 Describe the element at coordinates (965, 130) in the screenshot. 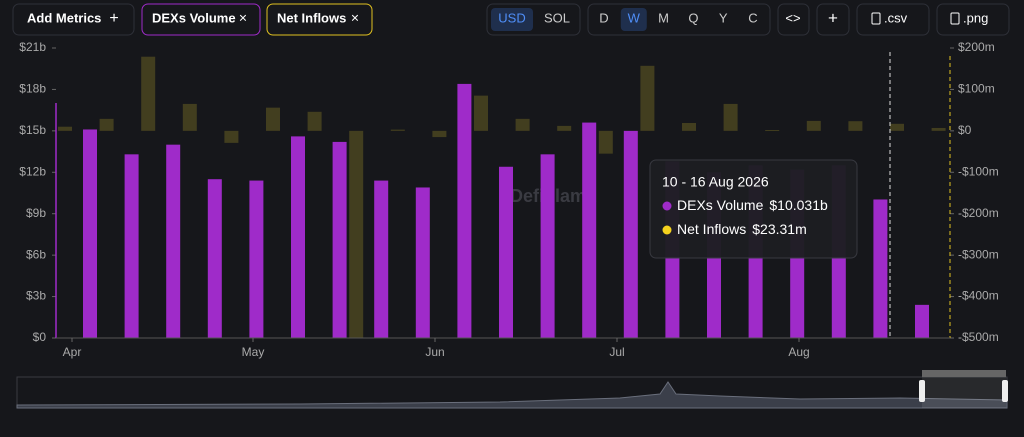

I see `y2-tick-label: $0` at that location.